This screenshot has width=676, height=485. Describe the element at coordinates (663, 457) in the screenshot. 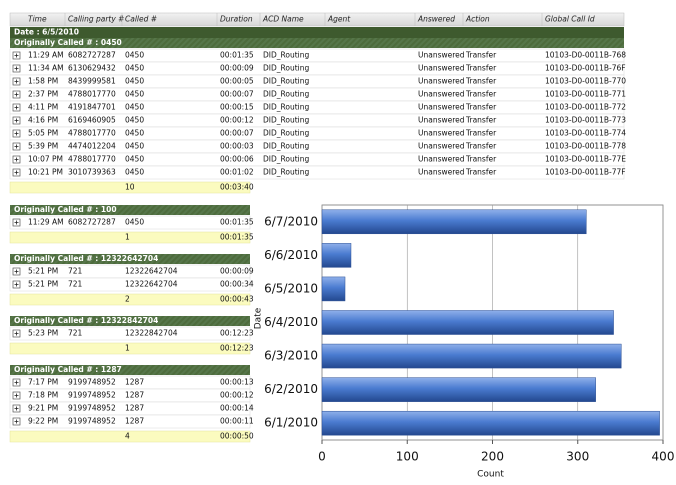

I see `x-tick-label: 400` at that location.